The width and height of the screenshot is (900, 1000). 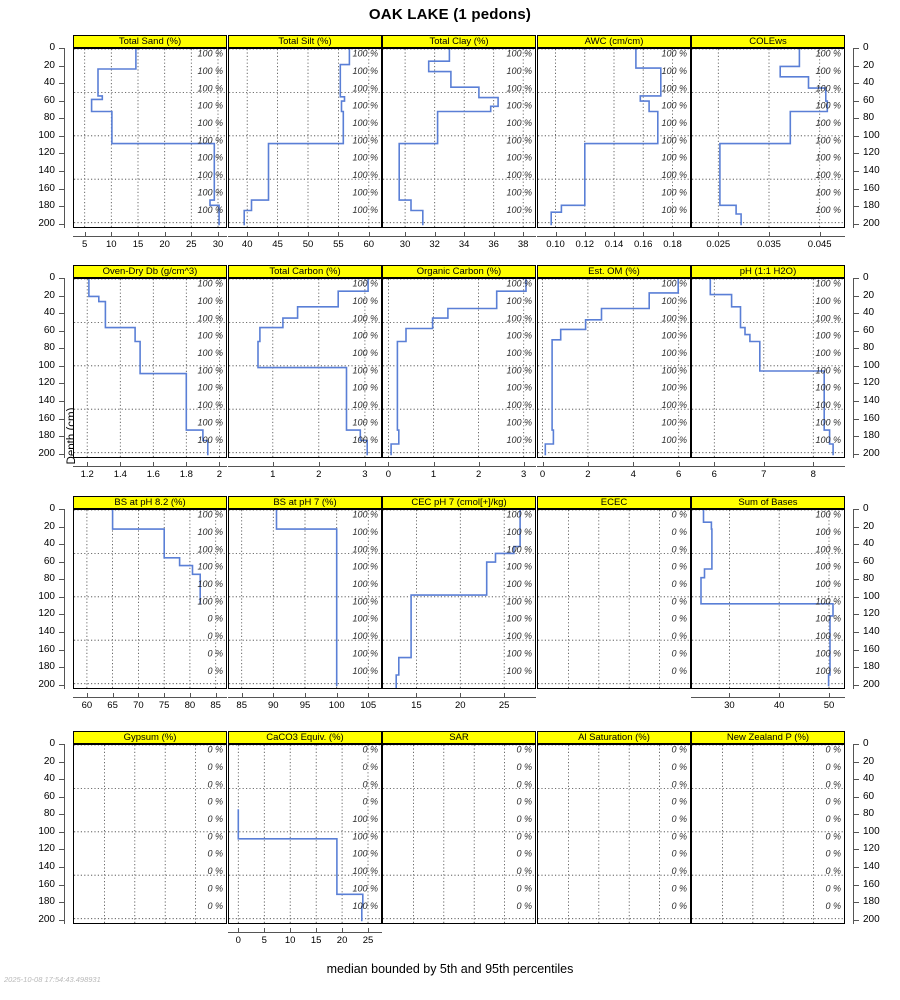 I want to click on x-axis-tick-label: 65, so click(x=112, y=705).